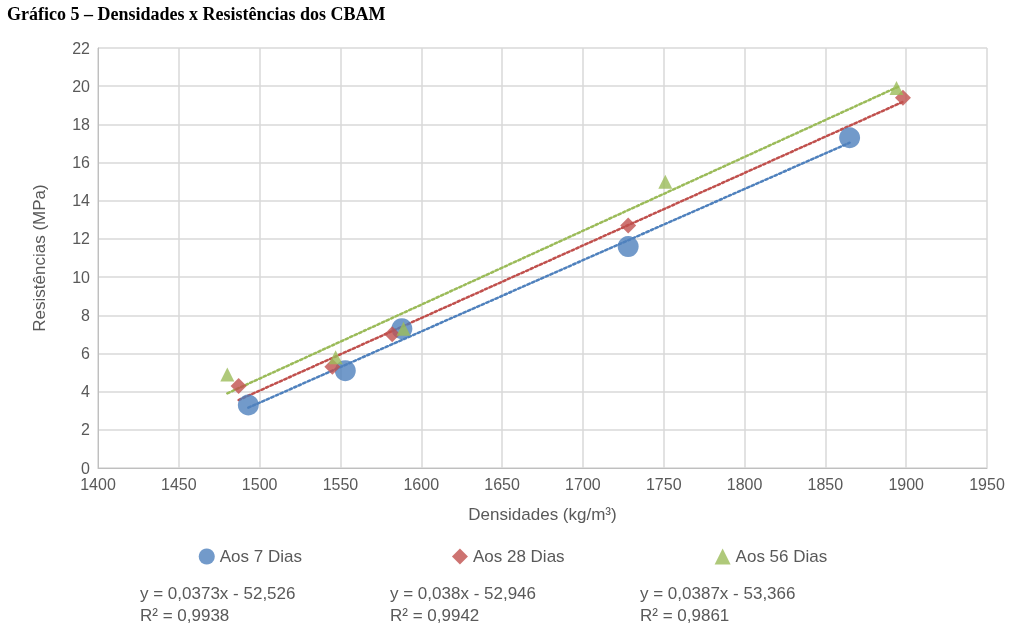 This screenshot has width=1026, height=628. Describe the element at coordinates (39, 258) in the screenshot. I see `y-axis-title: Resistências (MPa)` at that location.